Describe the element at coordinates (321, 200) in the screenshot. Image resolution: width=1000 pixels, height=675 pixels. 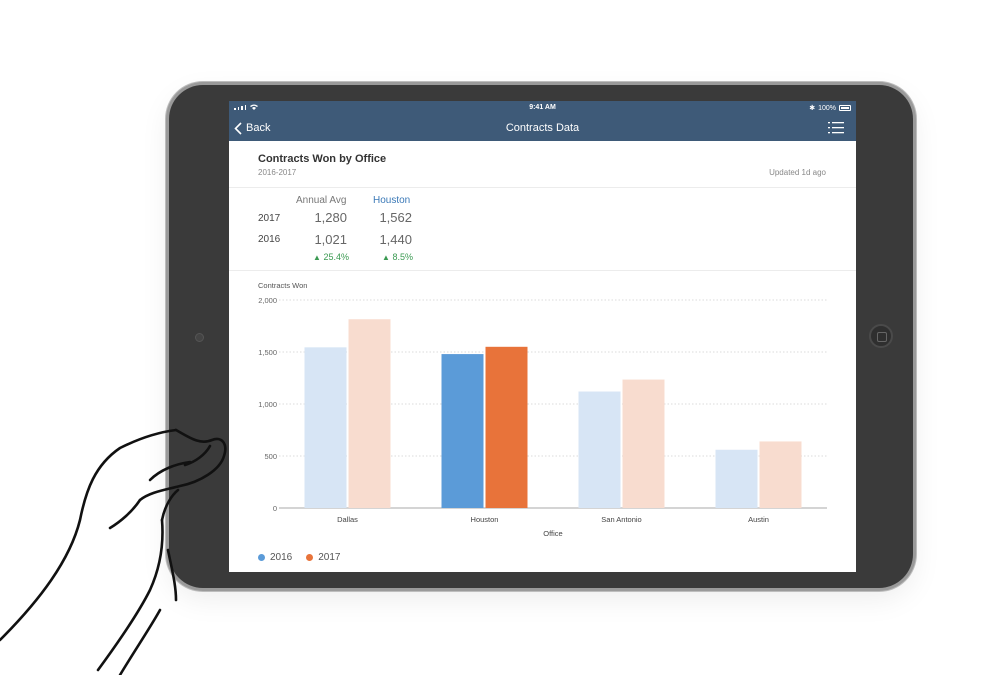
I see `kpi-header-avg: Annual Avg` at that location.